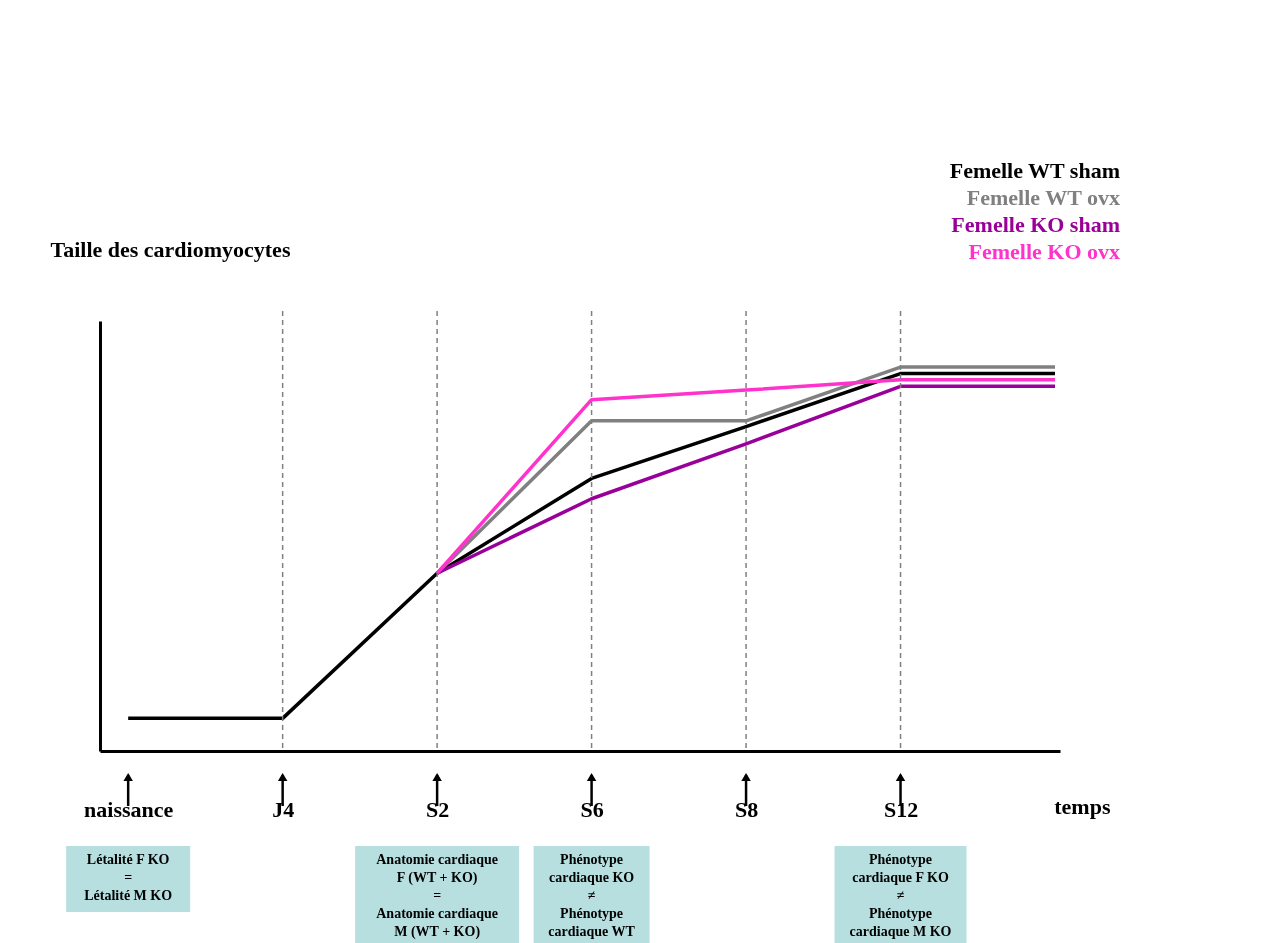  I want to click on text: Phénotype cardiaque KO ≠ Phénotype cardiaque WT, so click(592, 895).